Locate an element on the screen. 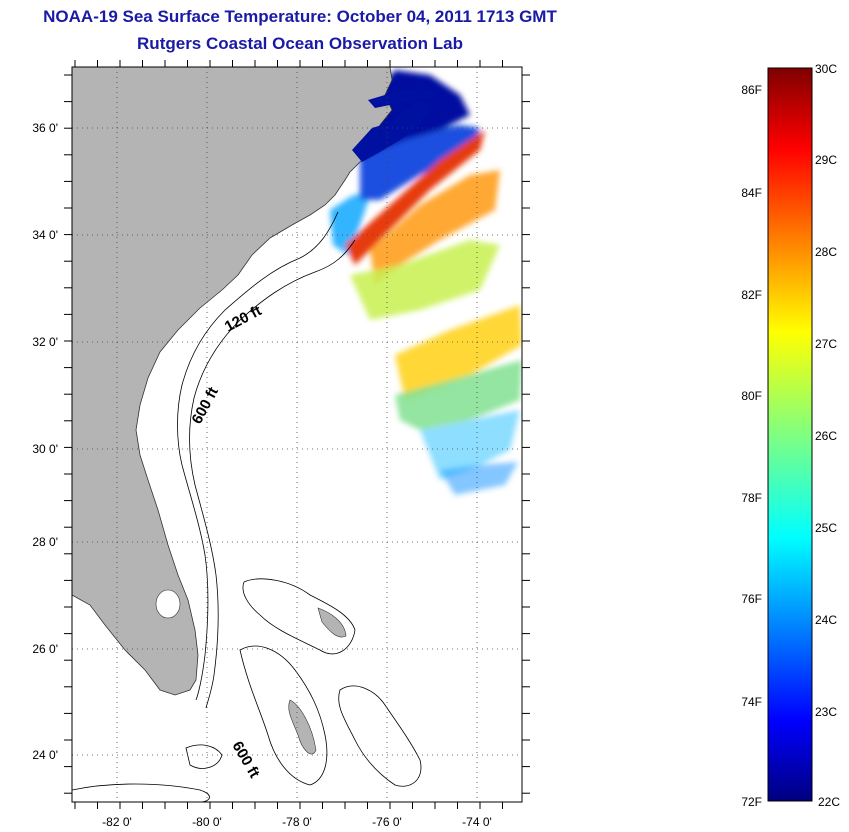 The image size is (849, 832). lake-okeechobee is located at coordinates (168, 604).